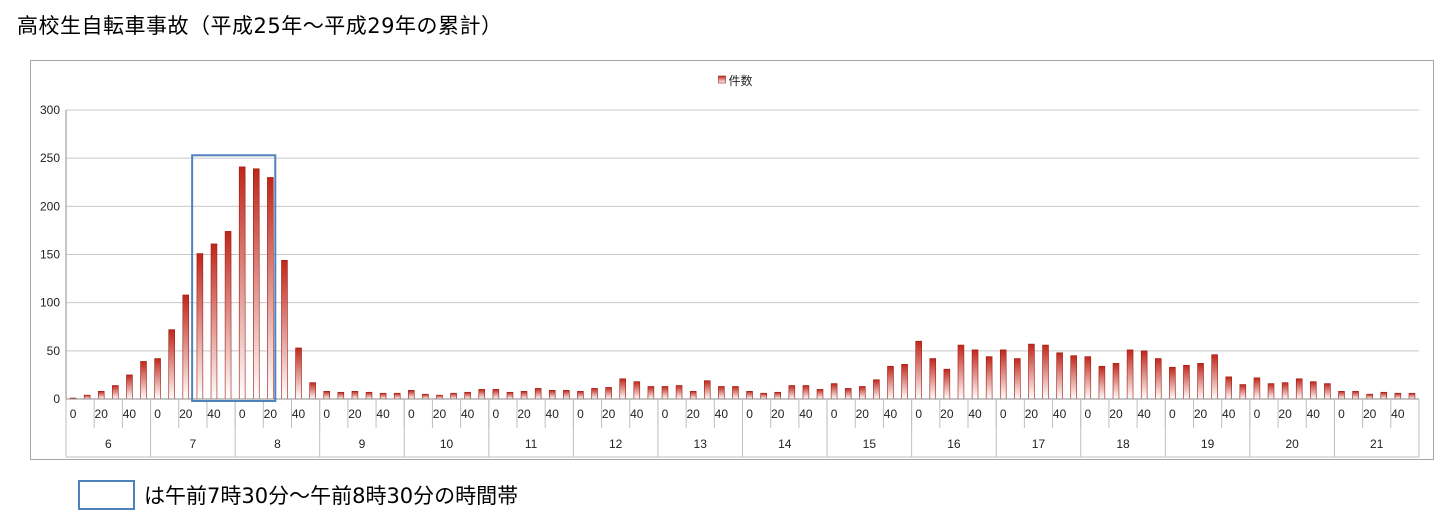 The width and height of the screenshot is (1434, 526). I want to click on hour-label: 12, so click(616, 444).